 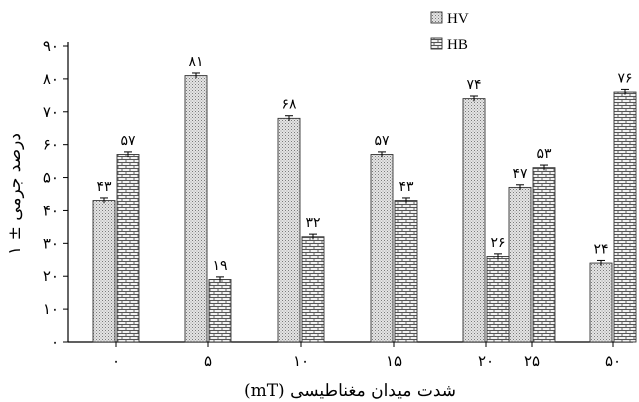 What do you see at coordinates (195, 62) in the screenshot?
I see `data-label: ۸۱` at bounding box center [195, 62].